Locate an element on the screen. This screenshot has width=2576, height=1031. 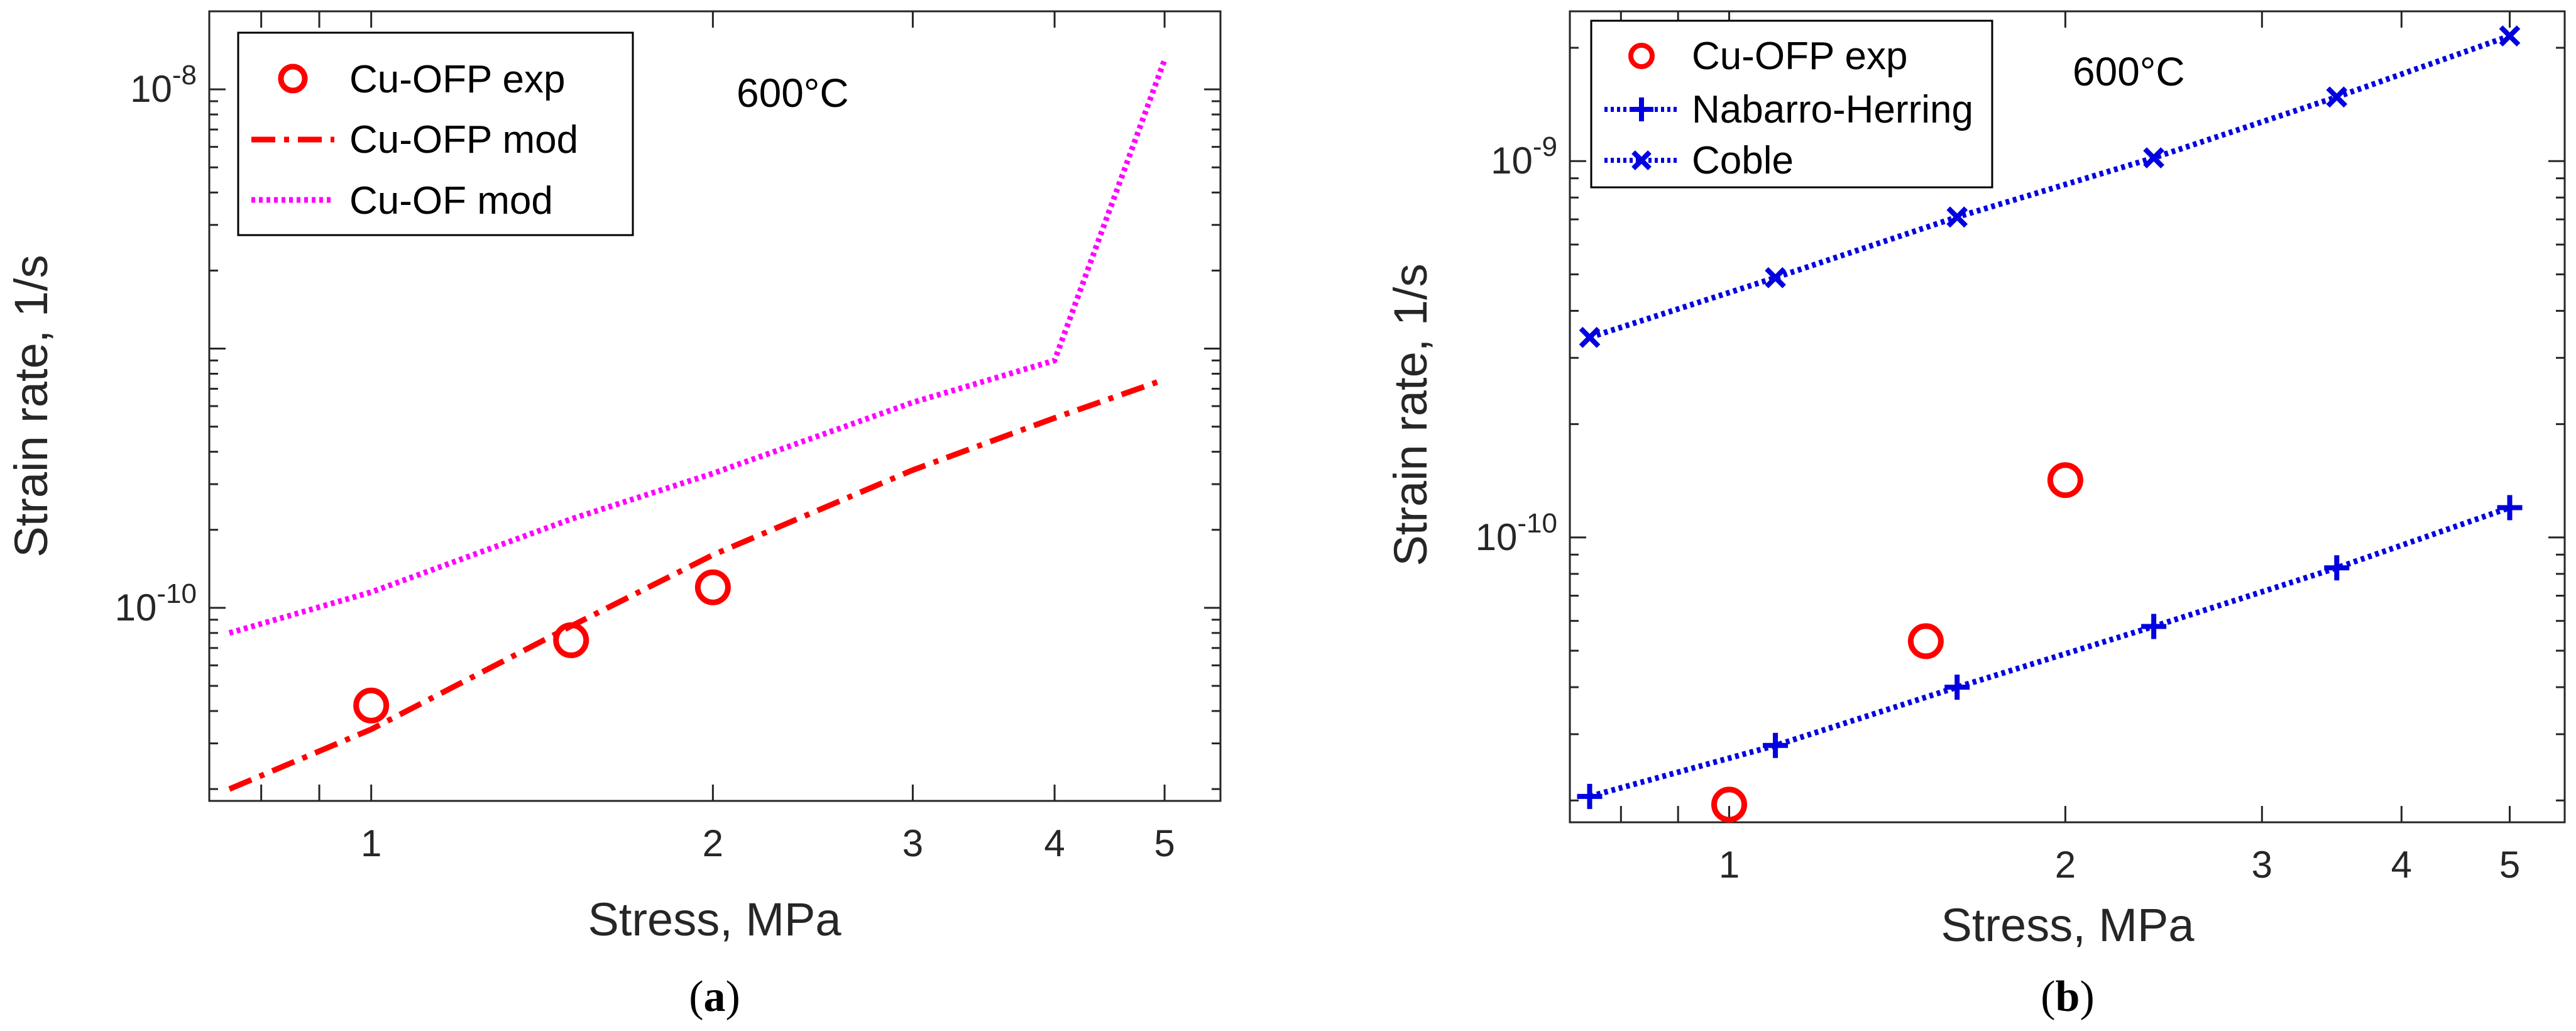
panel-b-temperature-annotation: 600°C is located at coordinates (2129, 71).